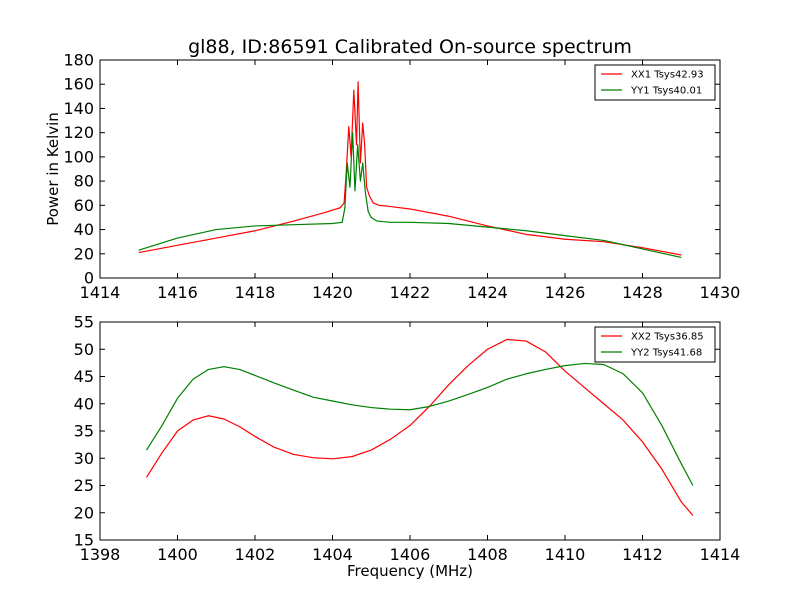 The image size is (800, 600). I want to click on bottom-y-tick-label: 30, so click(84, 458).